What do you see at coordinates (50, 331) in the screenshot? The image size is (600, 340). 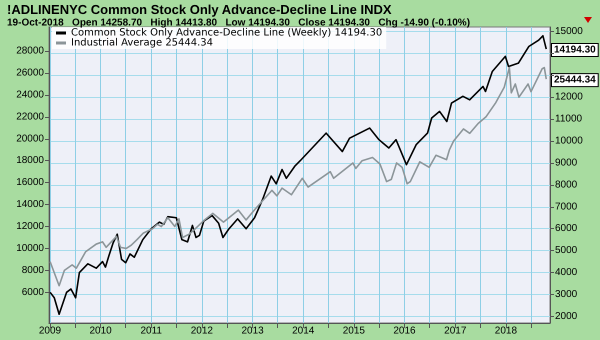 I see `x-tick-label: 2009` at bounding box center [50, 331].